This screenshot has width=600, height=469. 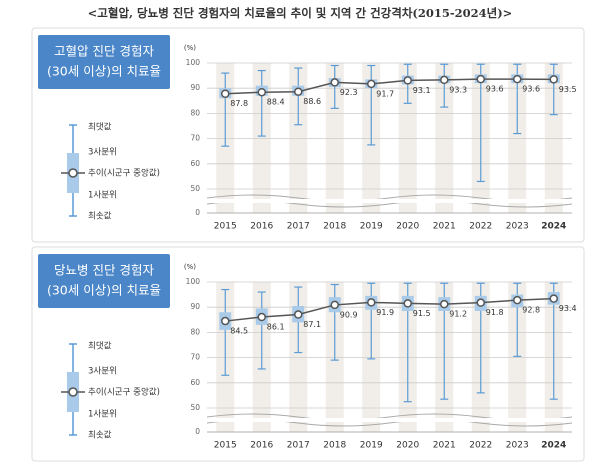 What do you see at coordinates (104, 290) in the screenshot?
I see `panel-label: (30세 이상)의 치료율` at bounding box center [104, 290].